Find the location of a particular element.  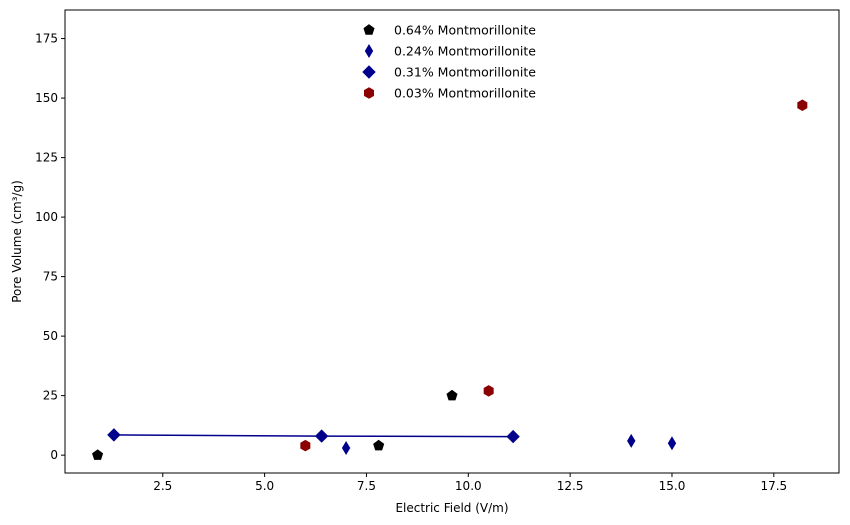

x-axis-ticks: 2.5 5.0 7.5 10.0 12.5 15.0 17.5 is located at coordinates (470, 483).